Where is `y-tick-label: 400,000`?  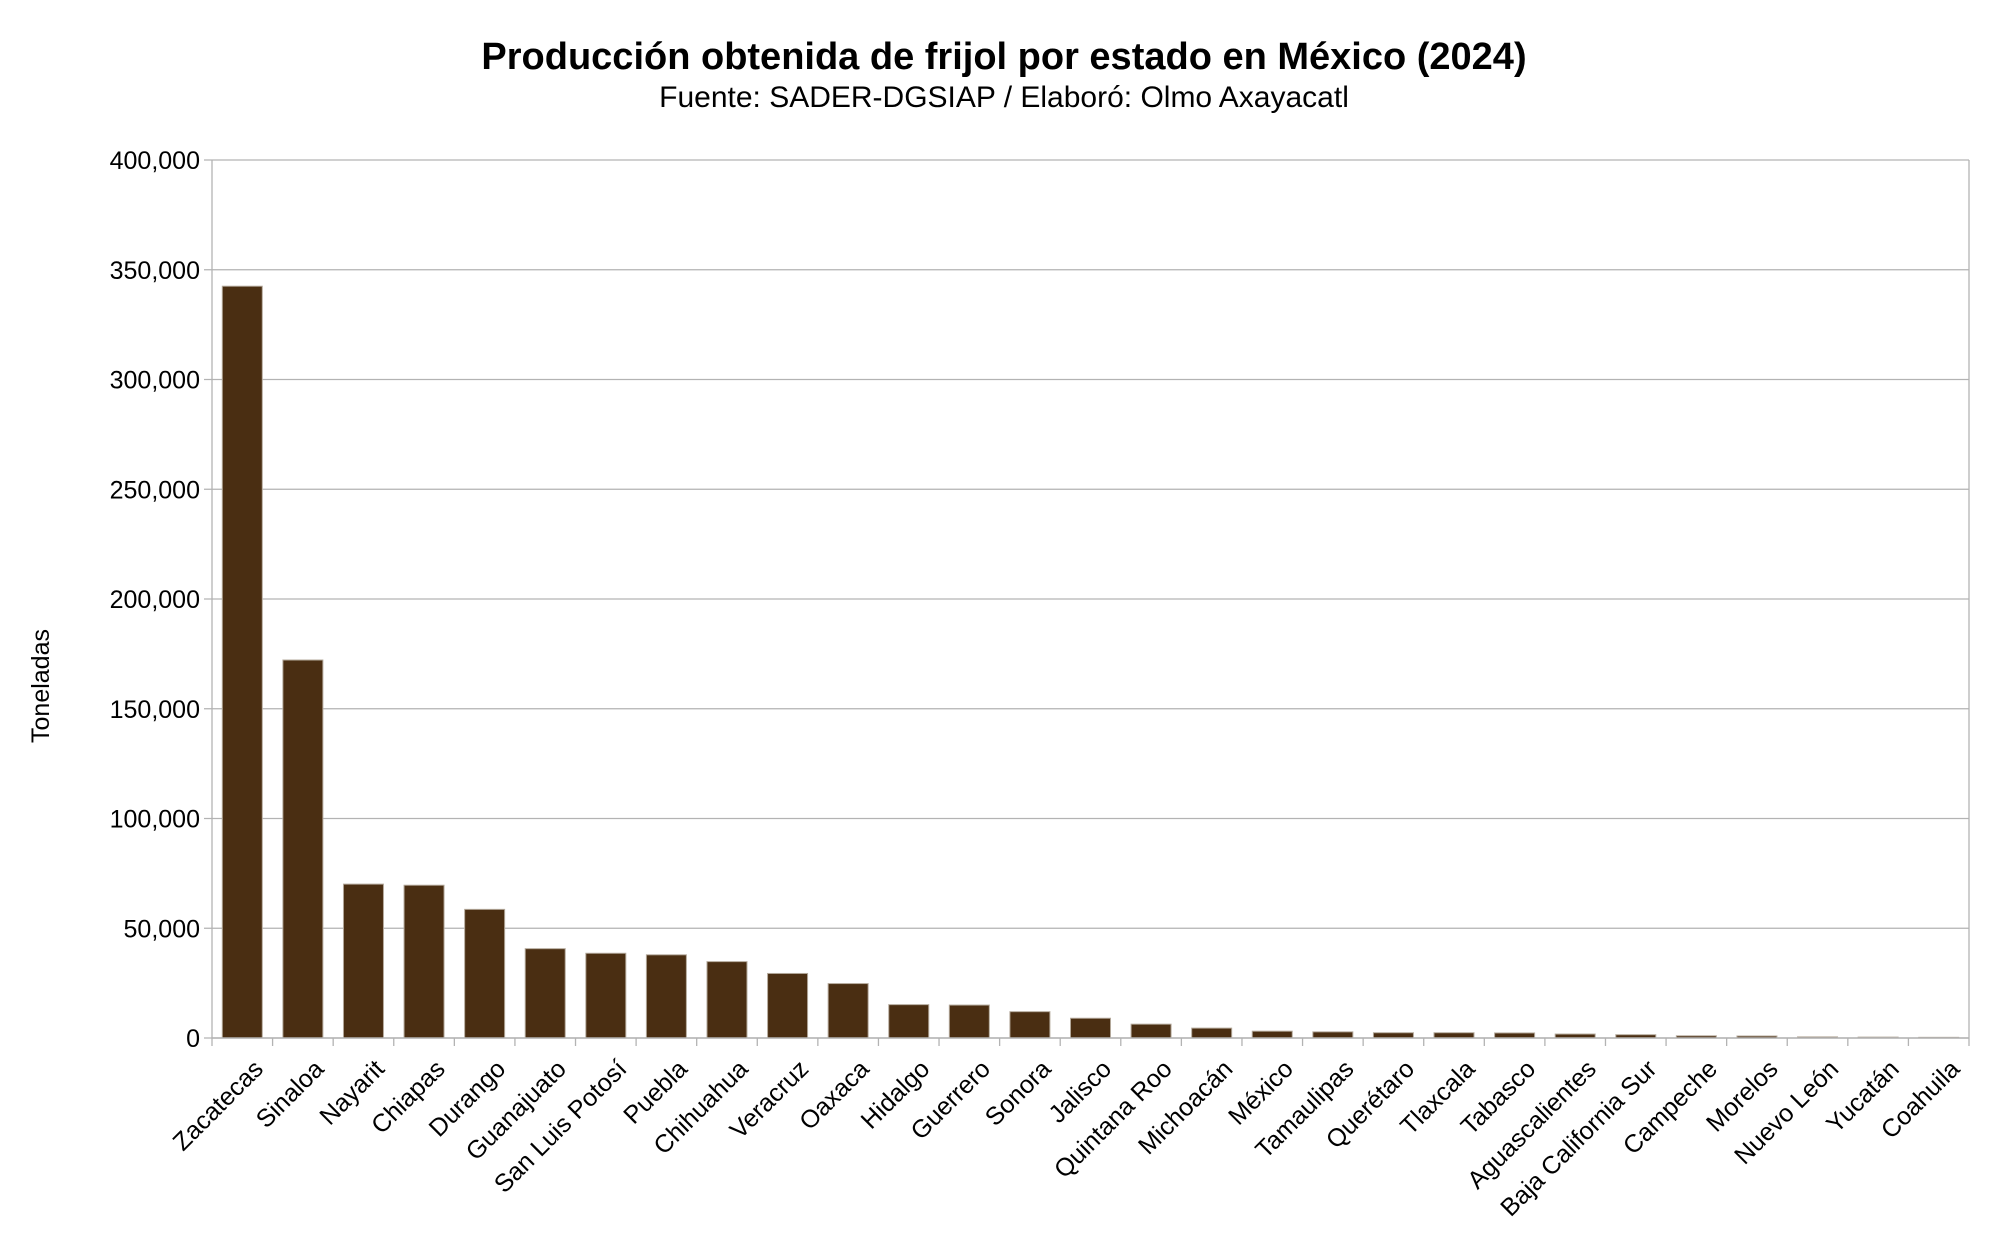
y-tick-label: 400,000 is located at coordinates (155, 161).